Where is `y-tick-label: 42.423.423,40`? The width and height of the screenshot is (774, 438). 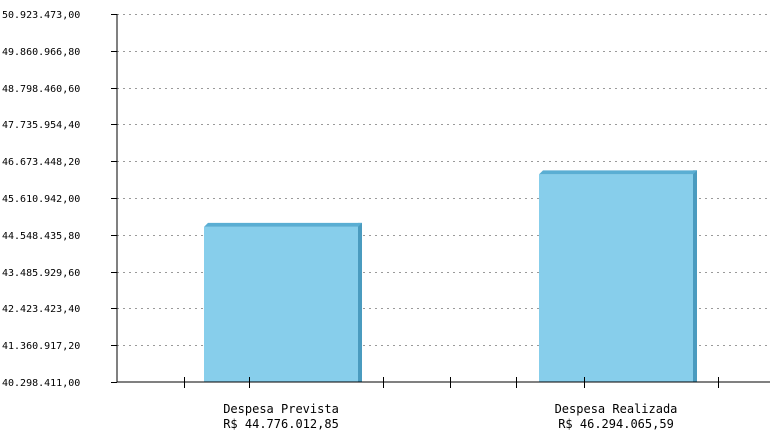 y-tick-label: 42.423.423,40 is located at coordinates (41, 309).